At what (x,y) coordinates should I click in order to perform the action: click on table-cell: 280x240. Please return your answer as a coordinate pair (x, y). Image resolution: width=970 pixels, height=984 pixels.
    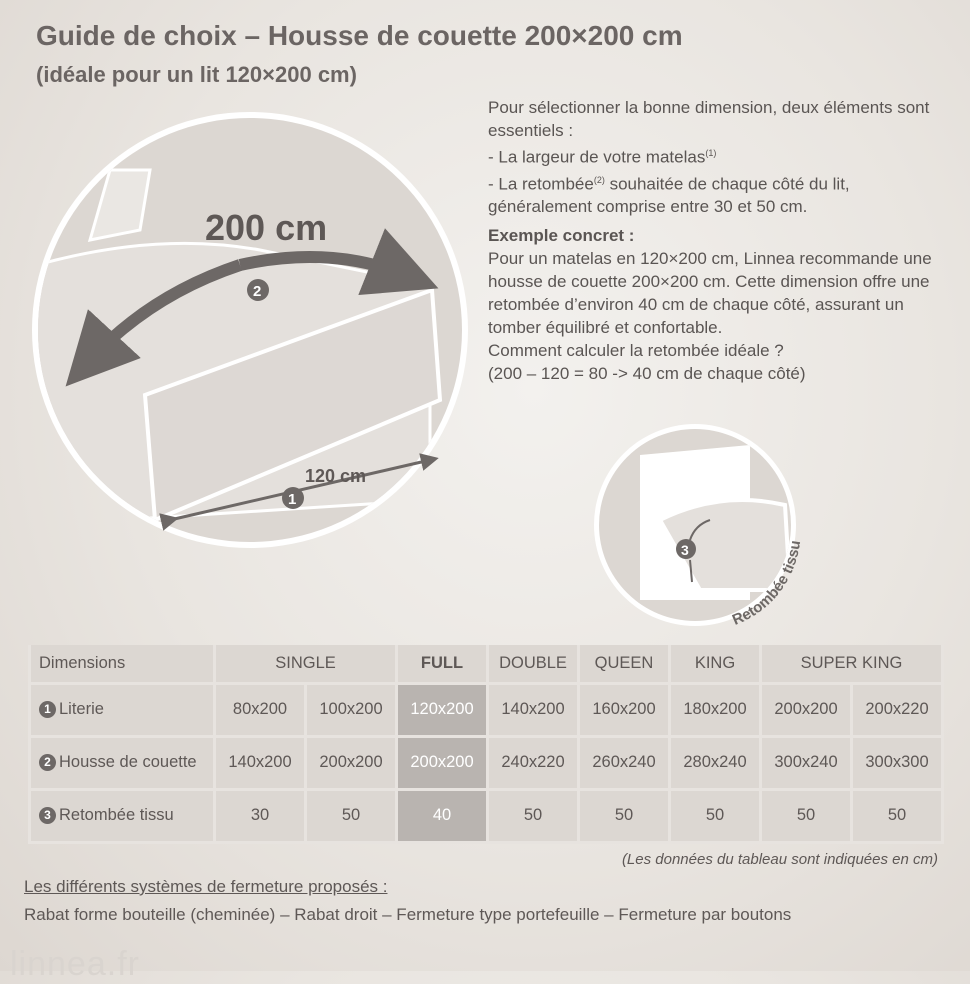
    Looking at the image, I should click on (715, 762).